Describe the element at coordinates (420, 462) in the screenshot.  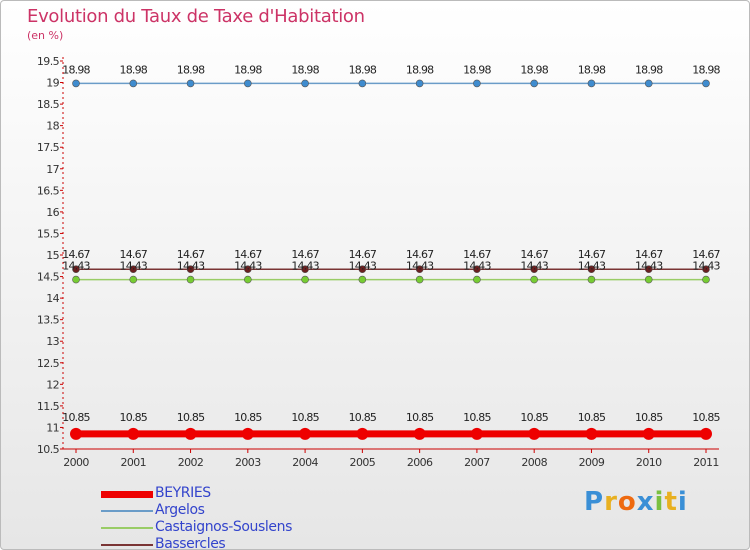
I see `x-tick-label: 2006` at that location.